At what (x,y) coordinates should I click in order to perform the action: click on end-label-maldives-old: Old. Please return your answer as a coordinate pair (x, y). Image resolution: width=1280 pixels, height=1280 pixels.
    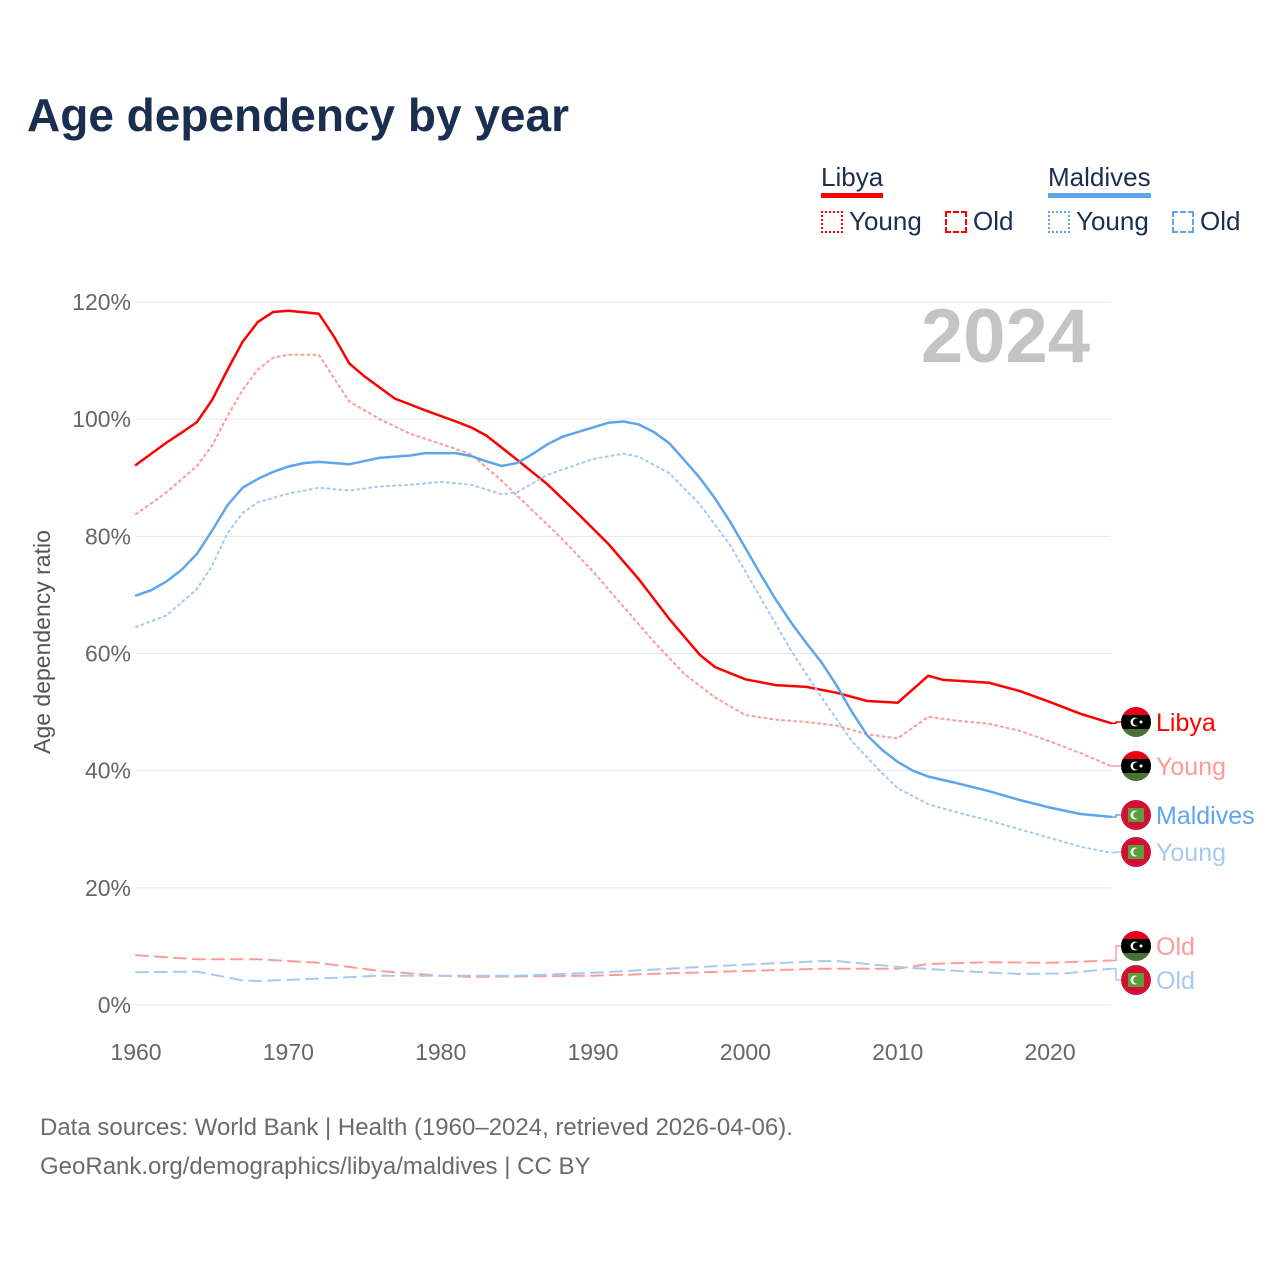
    Looking at the image, I should click on (1175, 981).